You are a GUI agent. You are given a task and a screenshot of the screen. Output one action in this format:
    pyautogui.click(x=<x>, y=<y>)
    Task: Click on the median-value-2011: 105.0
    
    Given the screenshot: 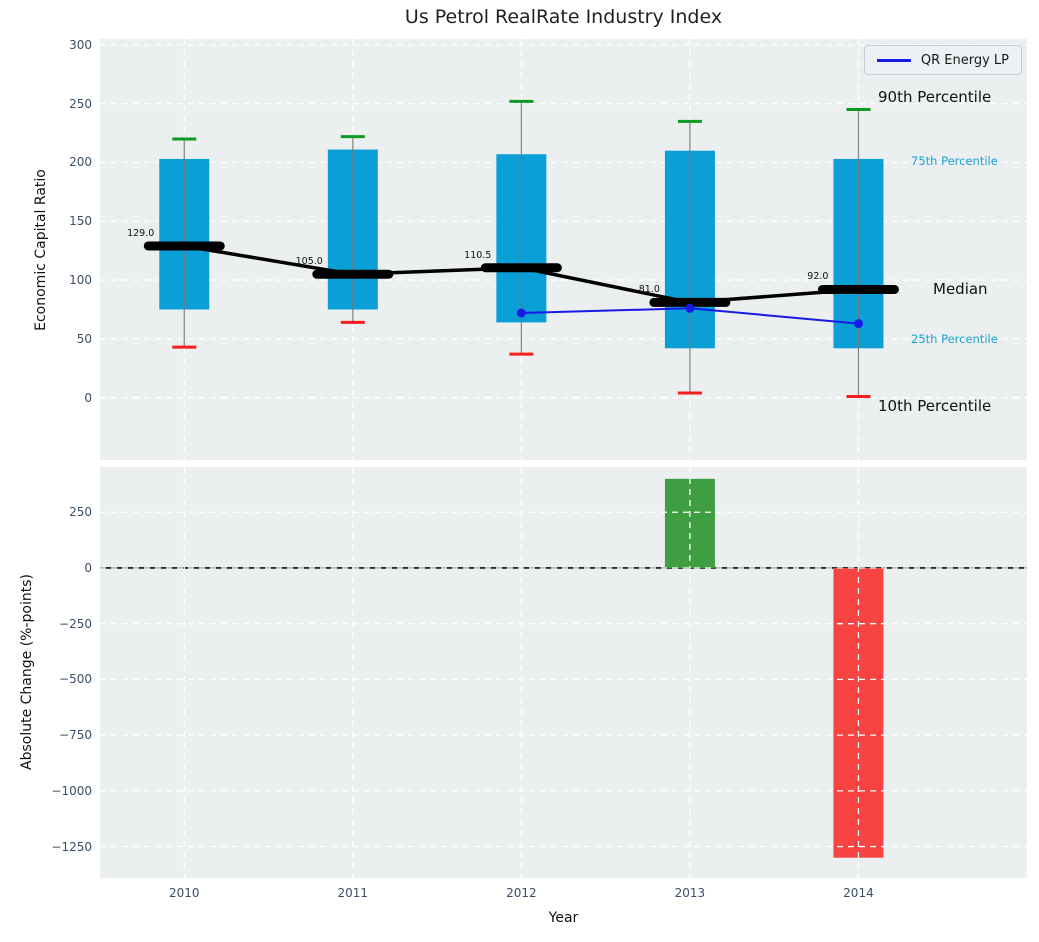 What is the action you would take?
    pyautogui.click(x=309, y=262)
    